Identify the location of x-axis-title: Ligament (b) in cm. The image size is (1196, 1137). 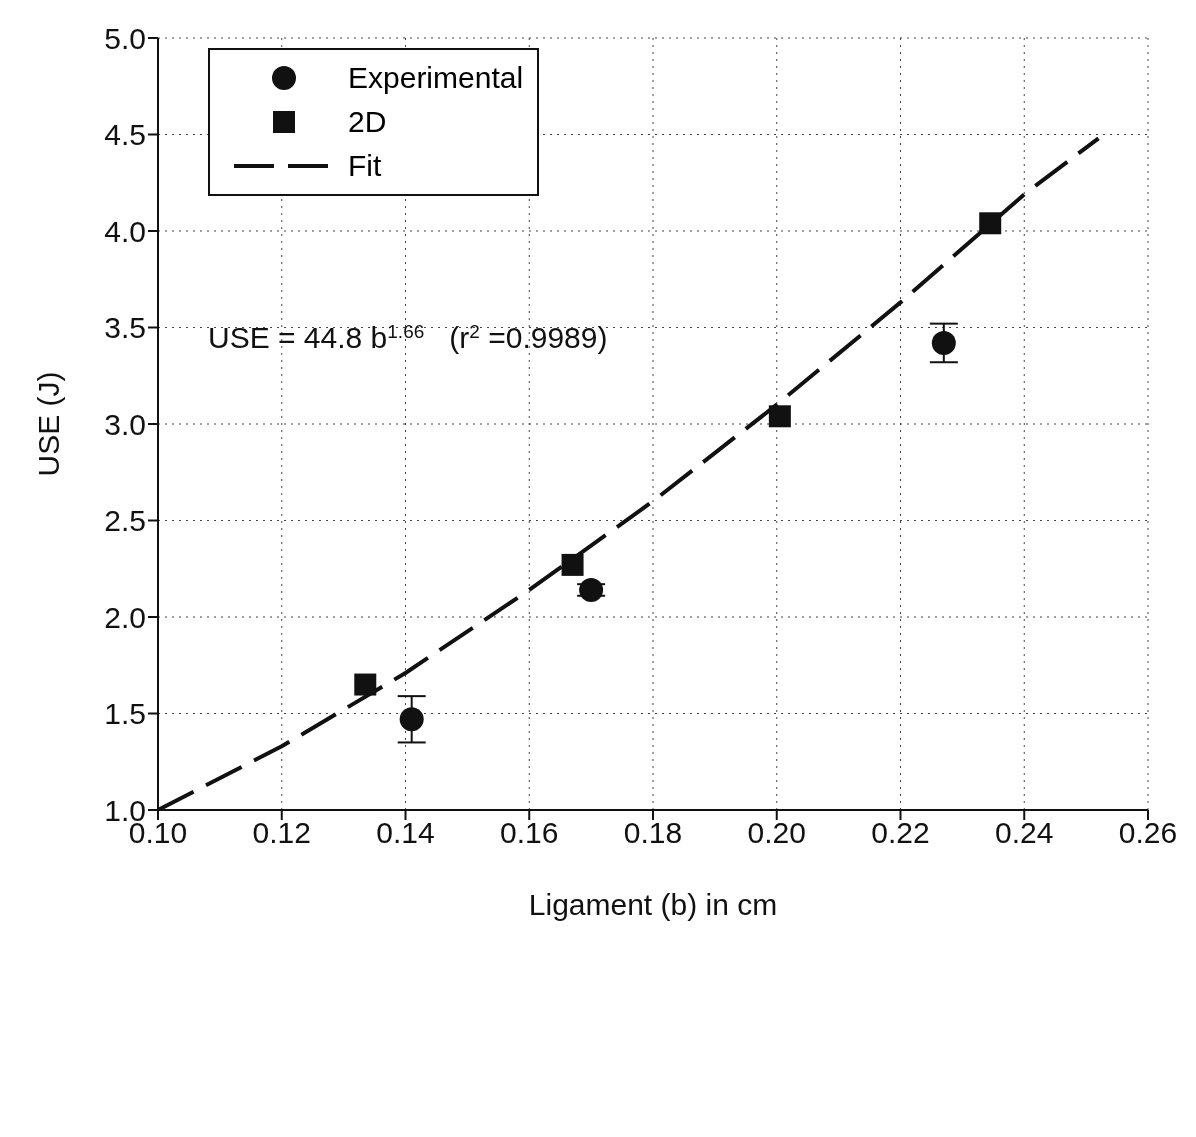
(653, 904).